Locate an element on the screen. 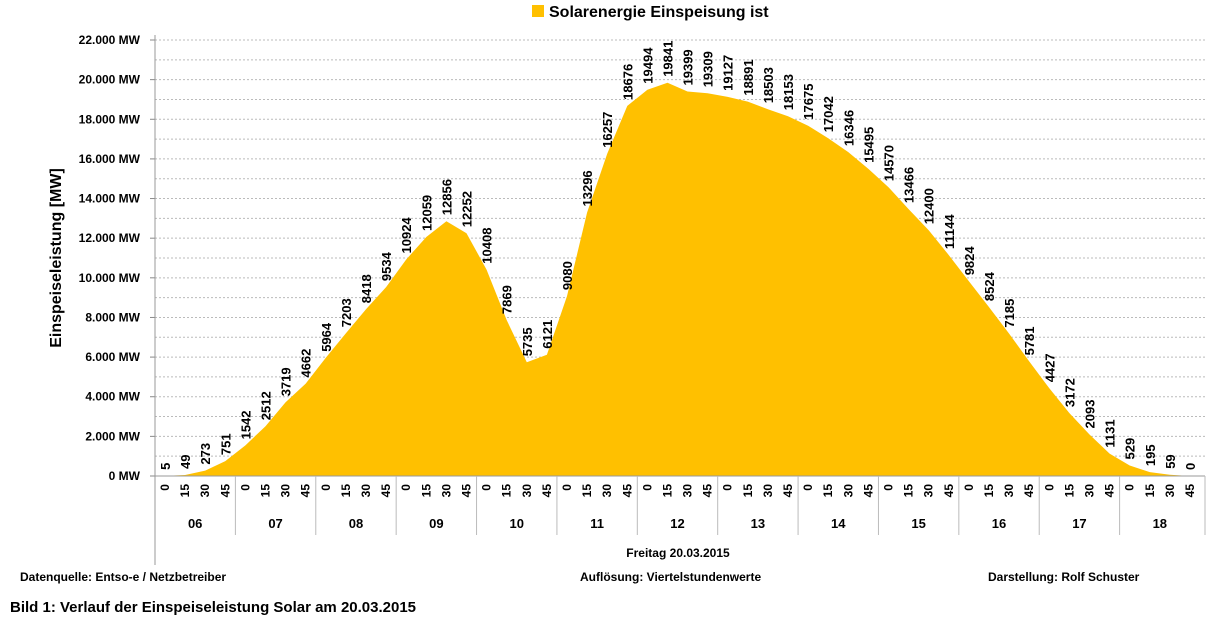  data-label: 13296 is located at coordinates (587, 188).